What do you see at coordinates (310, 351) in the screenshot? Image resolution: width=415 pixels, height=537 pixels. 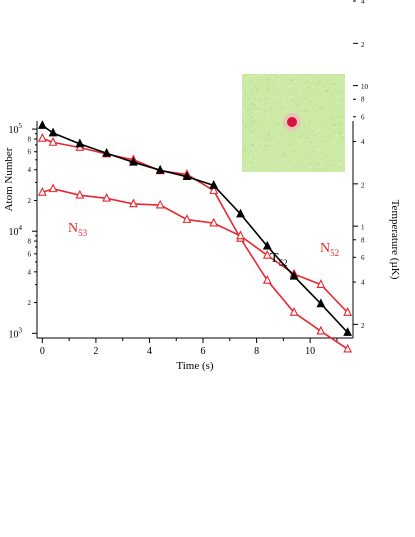 I see `x-tick-label: 10` at bounding box center [310, 351].